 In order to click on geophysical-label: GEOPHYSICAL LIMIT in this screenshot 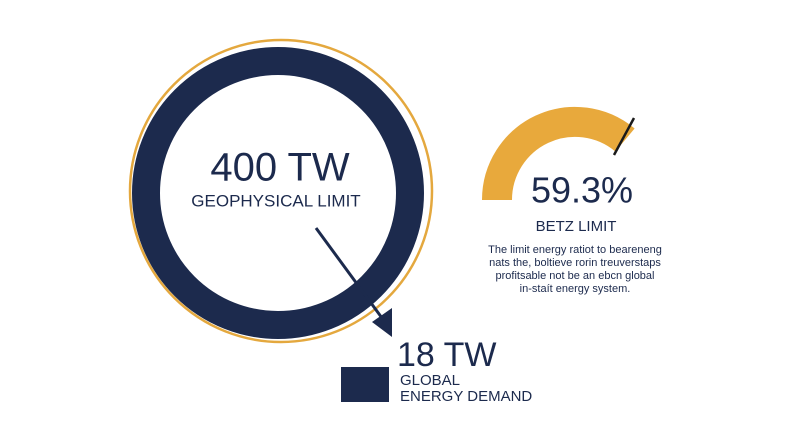, I will do `click(275, 200)`.